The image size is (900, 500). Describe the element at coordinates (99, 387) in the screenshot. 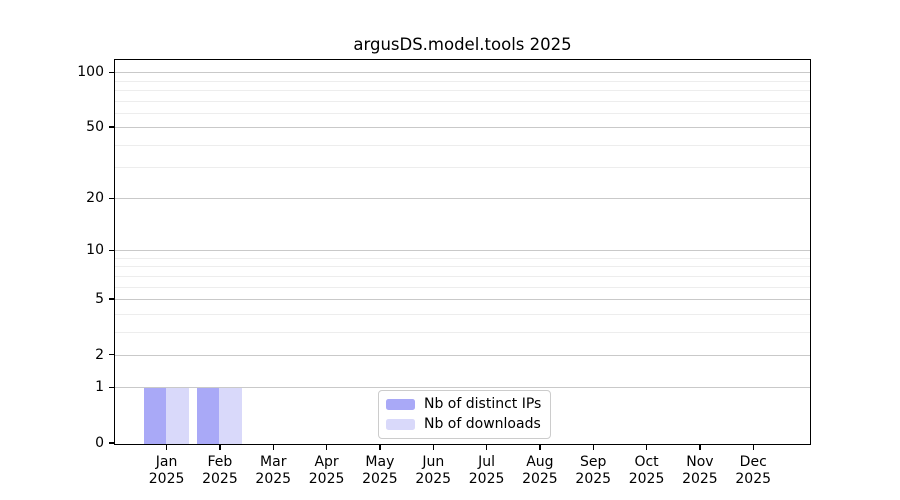

I see `y-tick-label: 1` at that location.